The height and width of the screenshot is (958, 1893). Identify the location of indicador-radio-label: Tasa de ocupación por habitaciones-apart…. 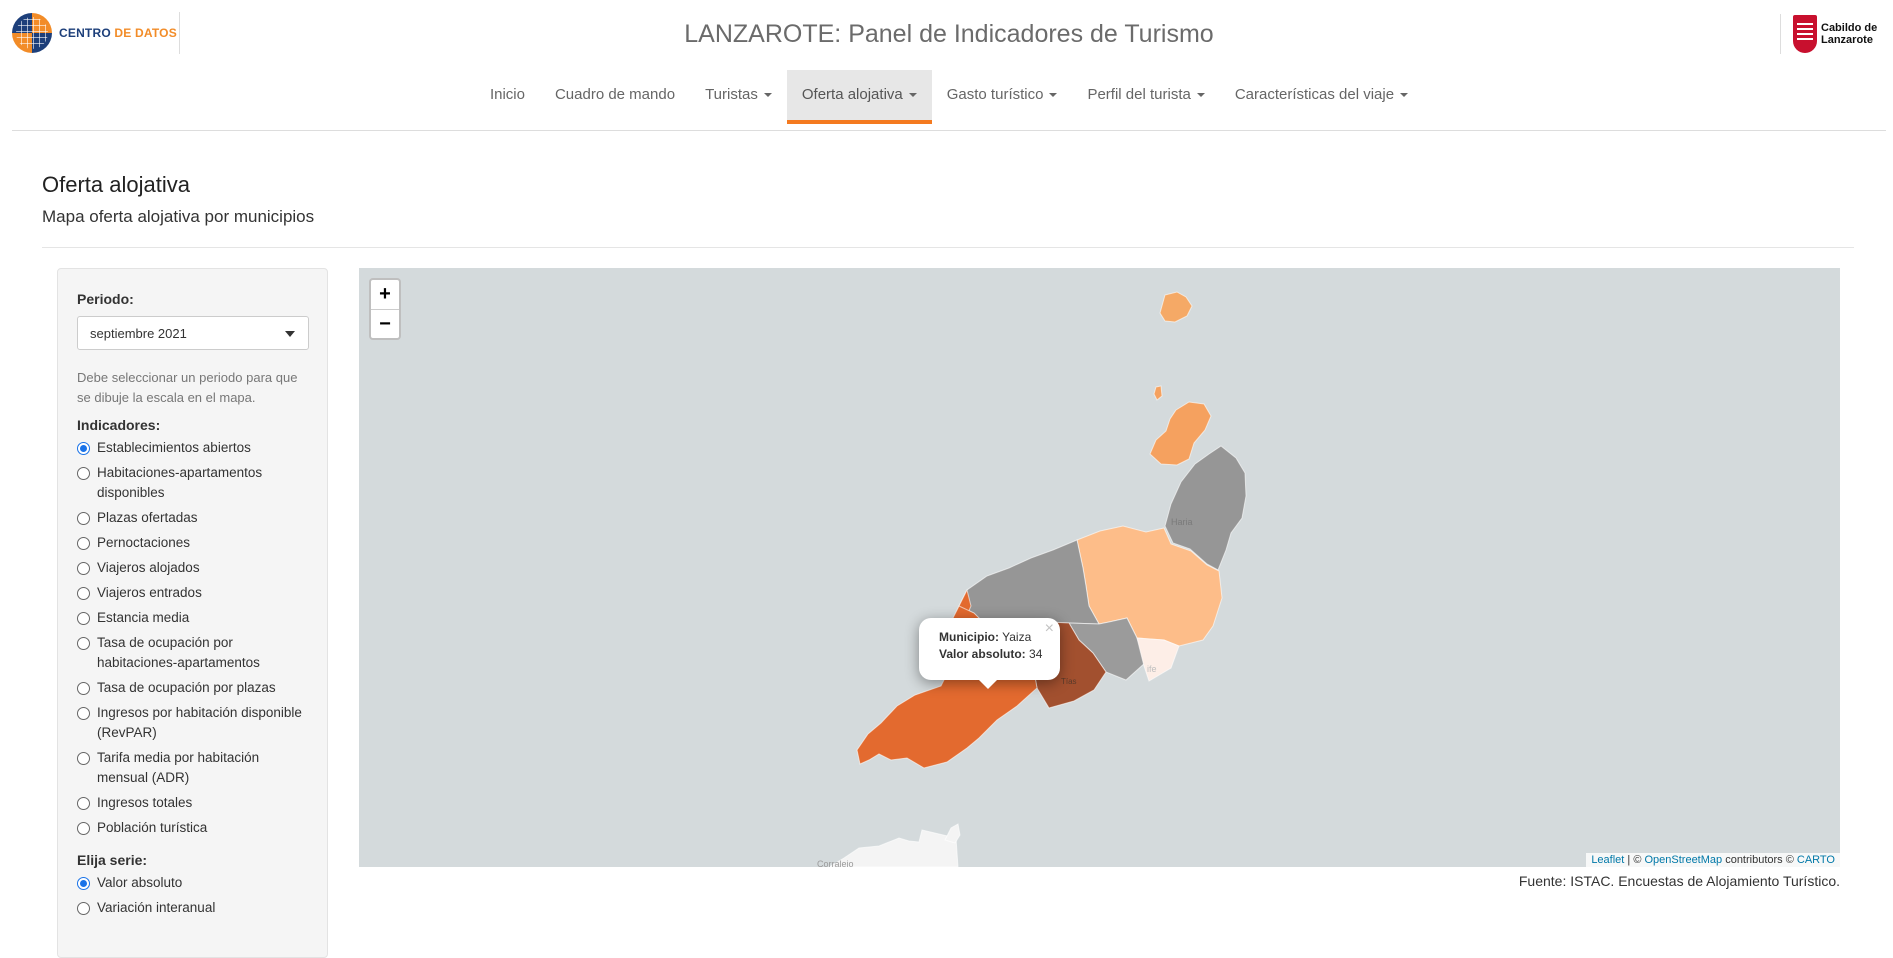
(178, 652).